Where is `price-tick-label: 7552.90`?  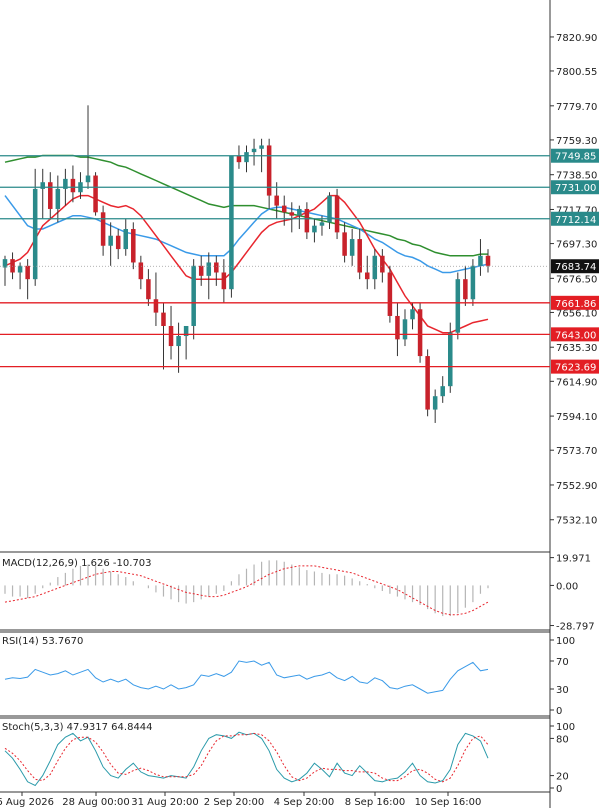 price-tick-label: 7552.90 is located at coordinates (576, 486).